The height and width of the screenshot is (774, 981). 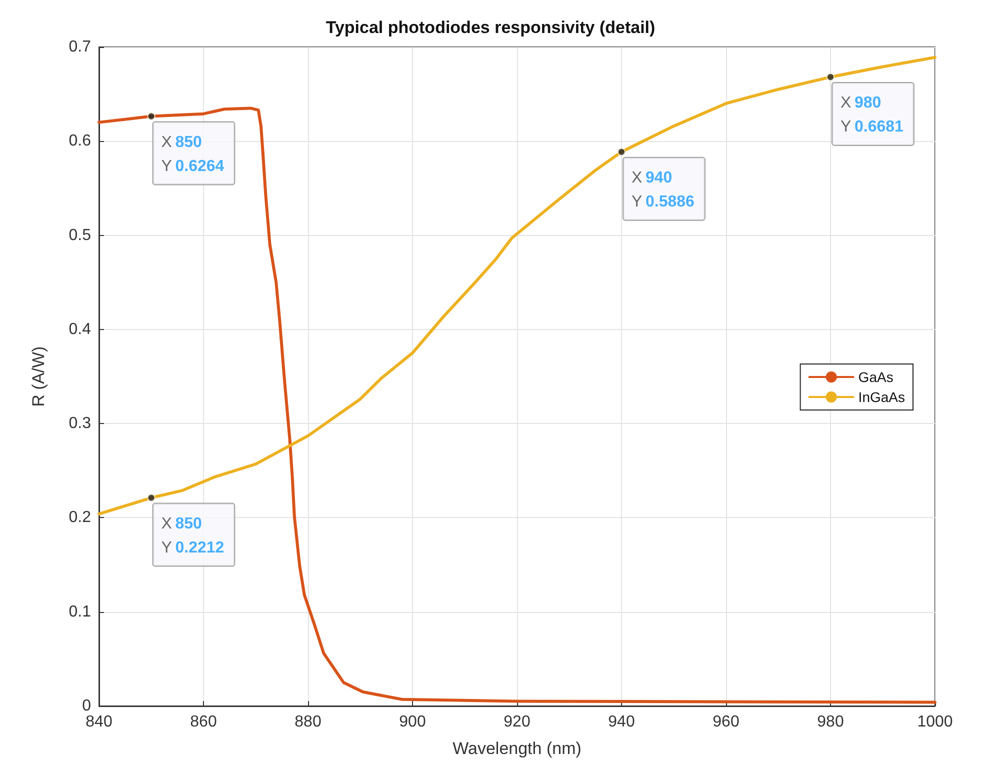 I want to click on x-axis-title: Wavelength (nm), so click(x=517, y=748).